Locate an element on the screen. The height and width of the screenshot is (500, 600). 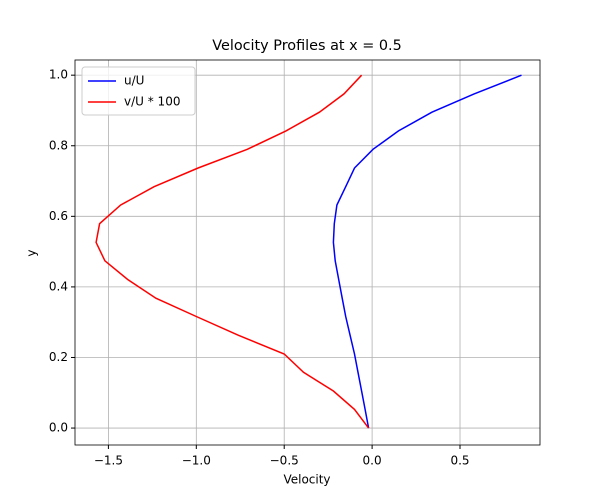
x-tick-label: 0.0 is located at coordinates (372, 461).